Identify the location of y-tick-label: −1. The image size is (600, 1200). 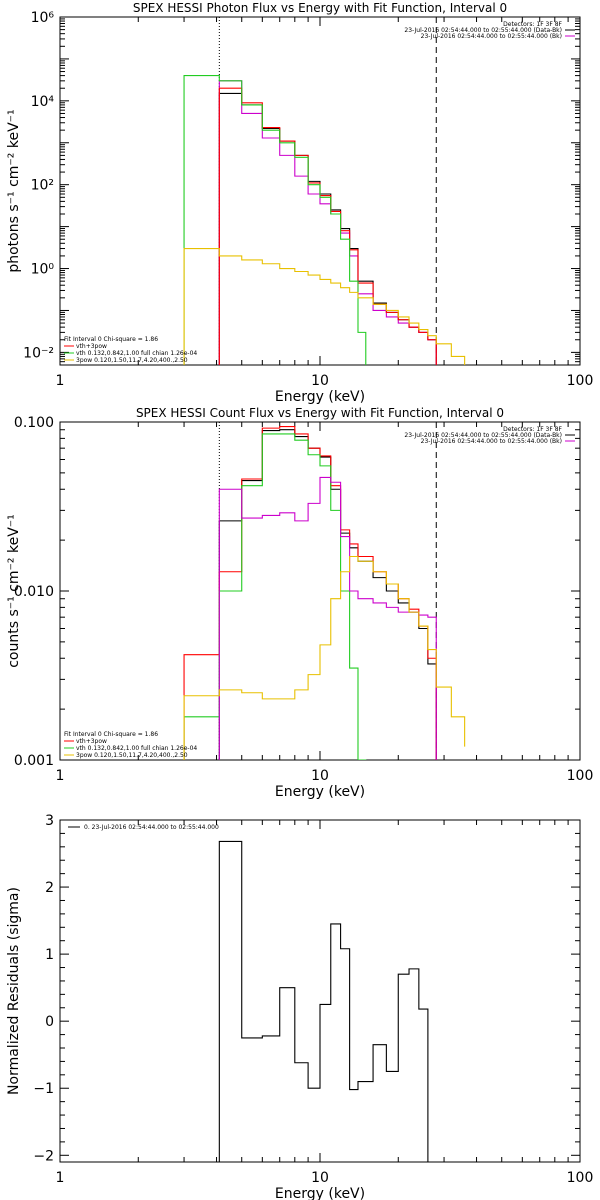
(43, 1089).